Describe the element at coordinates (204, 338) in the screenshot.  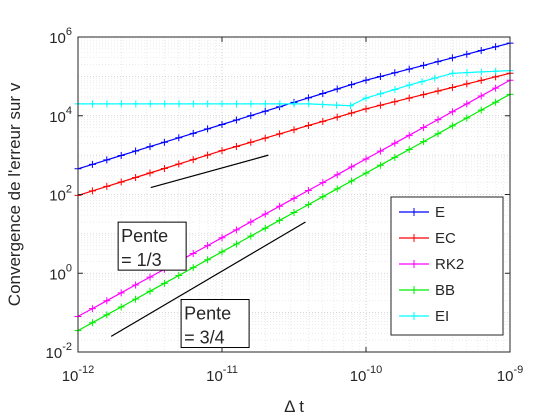
I see `slope-label-line: = 3/4` at that location.